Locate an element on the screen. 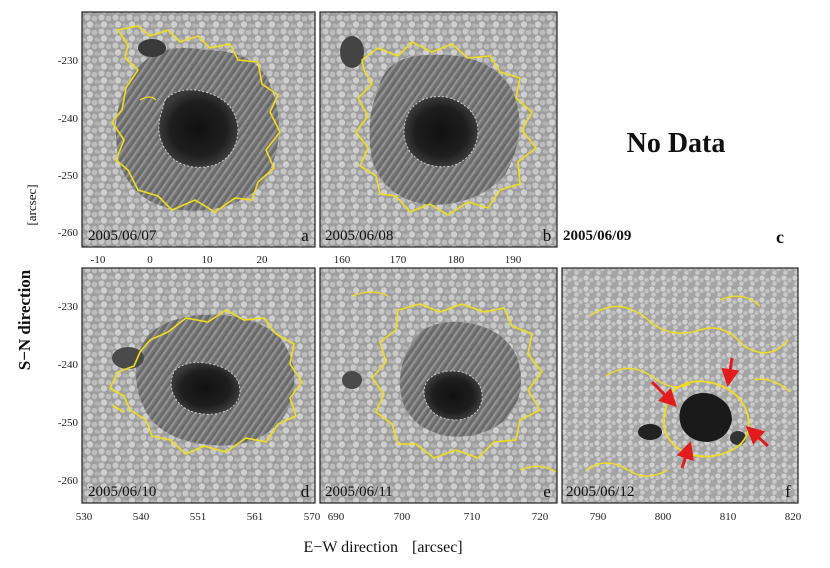 The width and height of the screenshot is (830, 568). y-axis-title: S−N direction is located at coordinates (24, 319).